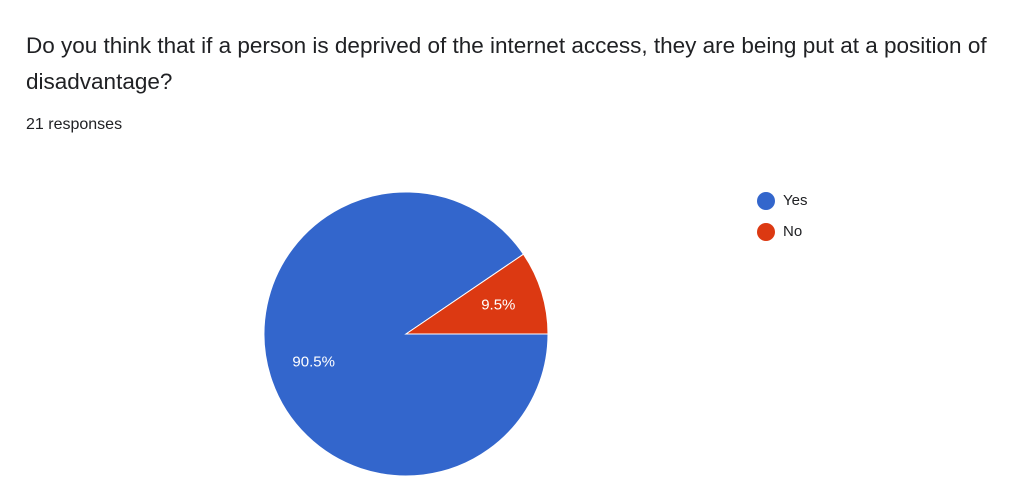 Image resolution: width=1024 pixels, height=501 pixels. I want to click on legend-label: Yes, so click(795, 200).